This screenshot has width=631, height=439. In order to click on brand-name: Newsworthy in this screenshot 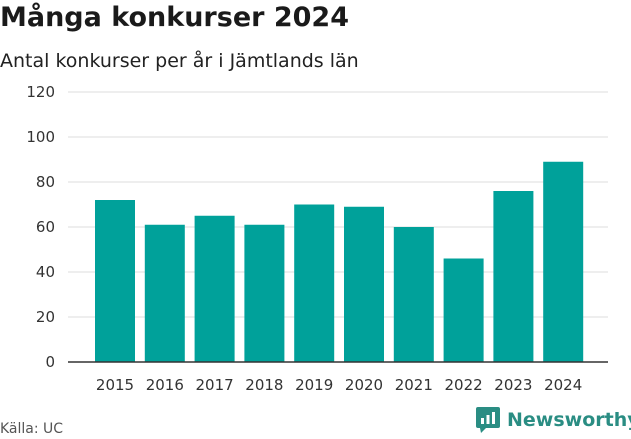, I will do `click(569, 420)`.